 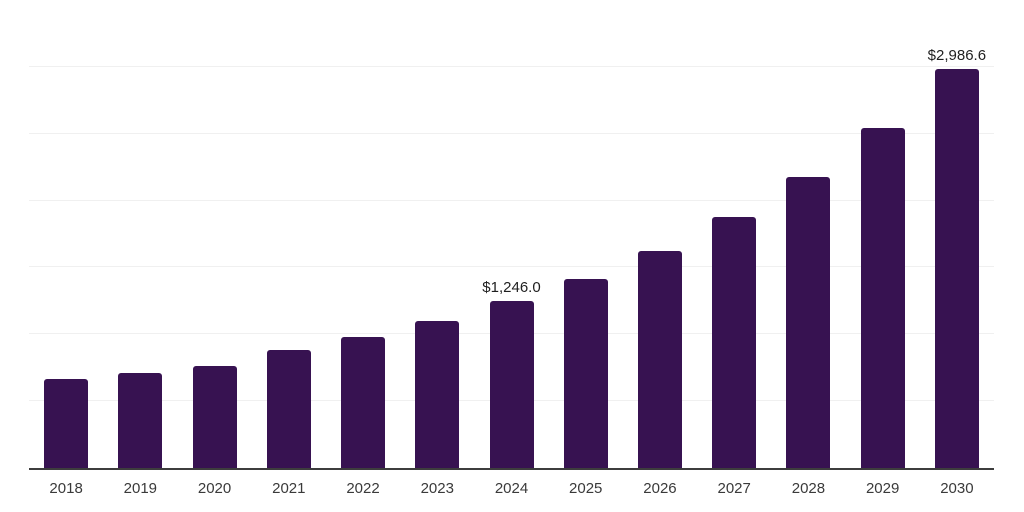 What do you see at coordinates (882, 488) in the screenshot?
I see `x-tick-2029: 2029` at bounding box center [882, 488].